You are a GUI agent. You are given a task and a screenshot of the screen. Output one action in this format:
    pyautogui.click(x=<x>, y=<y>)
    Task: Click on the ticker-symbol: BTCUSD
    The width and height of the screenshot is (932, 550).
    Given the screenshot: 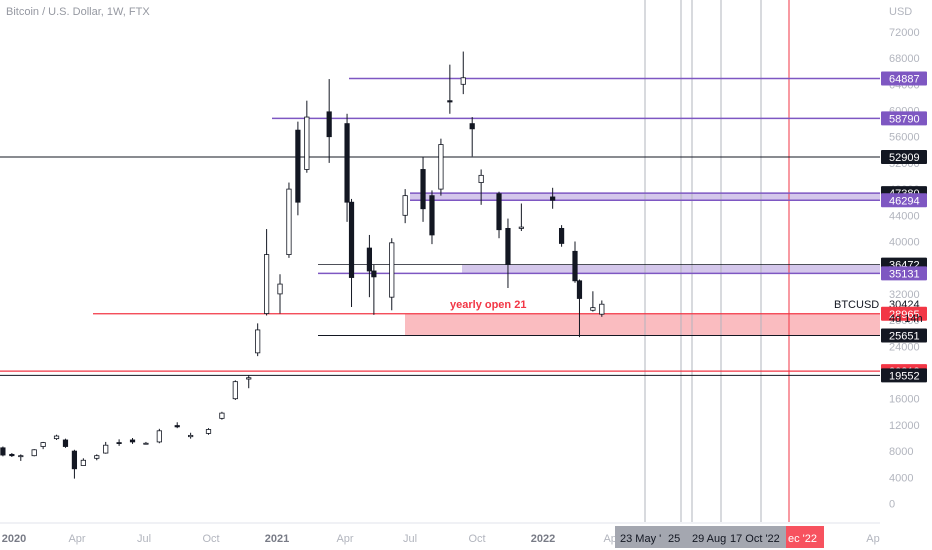 What is the action you would take?
    pyautogui.click(x=856, y=305)
    